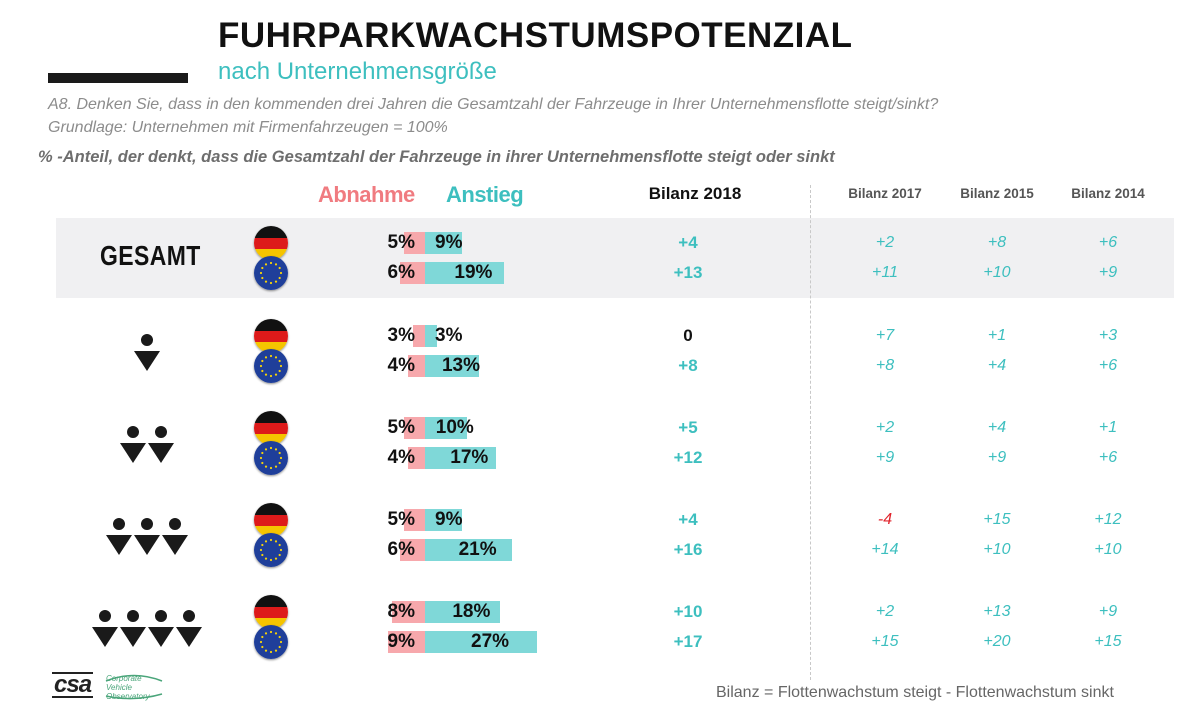 This screenshot has width=1200, height=720. Describe the element at coordinates (366, 194) in the screenshot. I see `legend-decrease: Abnahme` at that location.